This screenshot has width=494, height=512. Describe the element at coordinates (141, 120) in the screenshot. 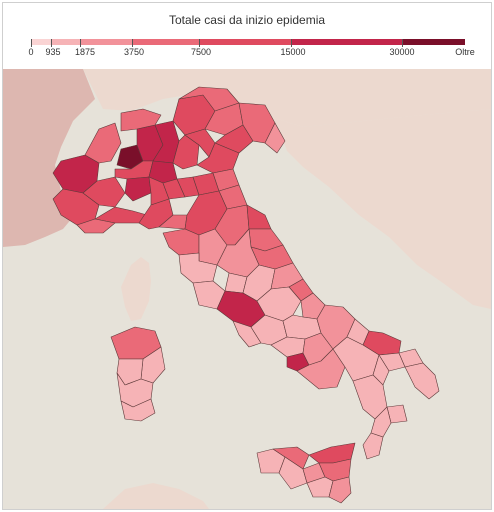

I see `province-lombardia-sondrio` at that location.